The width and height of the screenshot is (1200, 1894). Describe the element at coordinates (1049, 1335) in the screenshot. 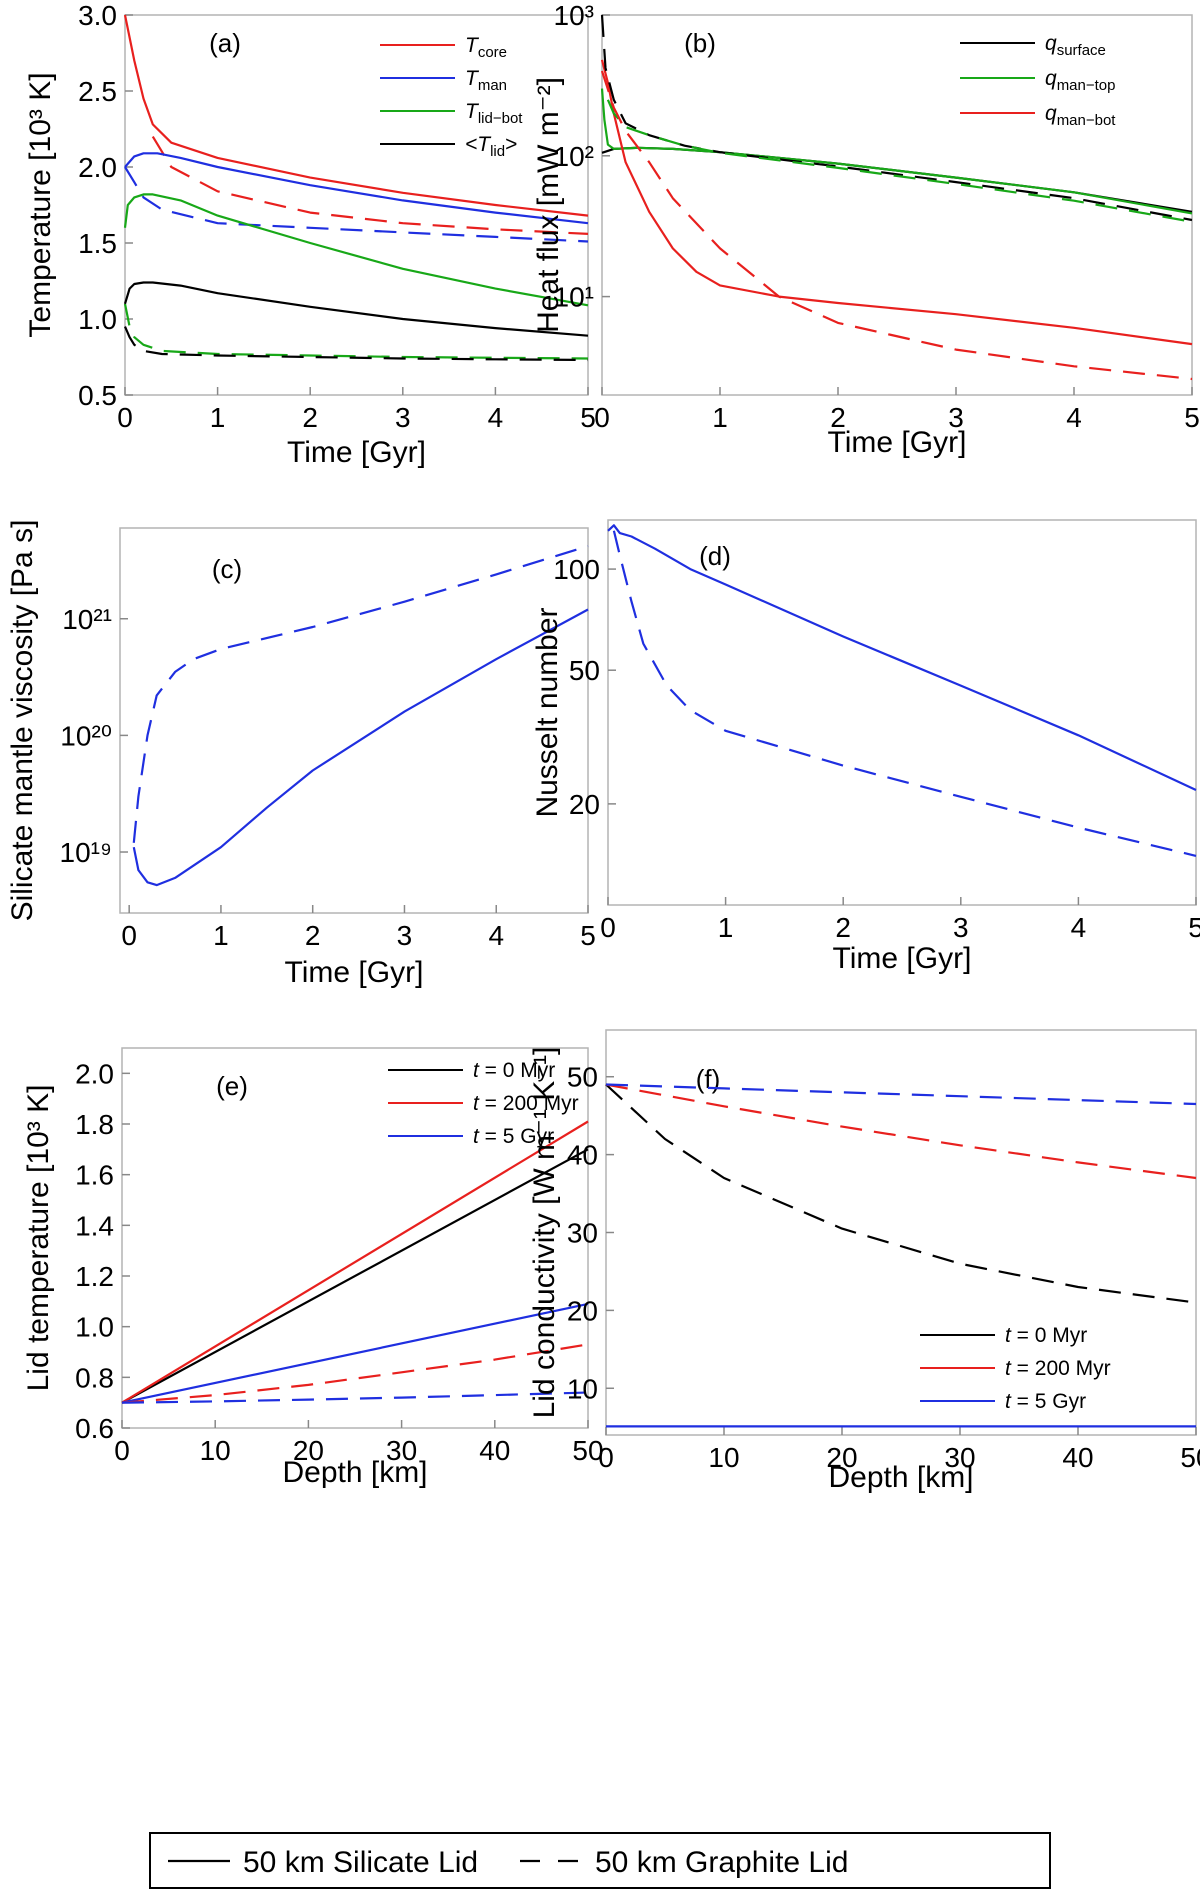

I see `legend-label-tail: = 0 Myr` at that location.